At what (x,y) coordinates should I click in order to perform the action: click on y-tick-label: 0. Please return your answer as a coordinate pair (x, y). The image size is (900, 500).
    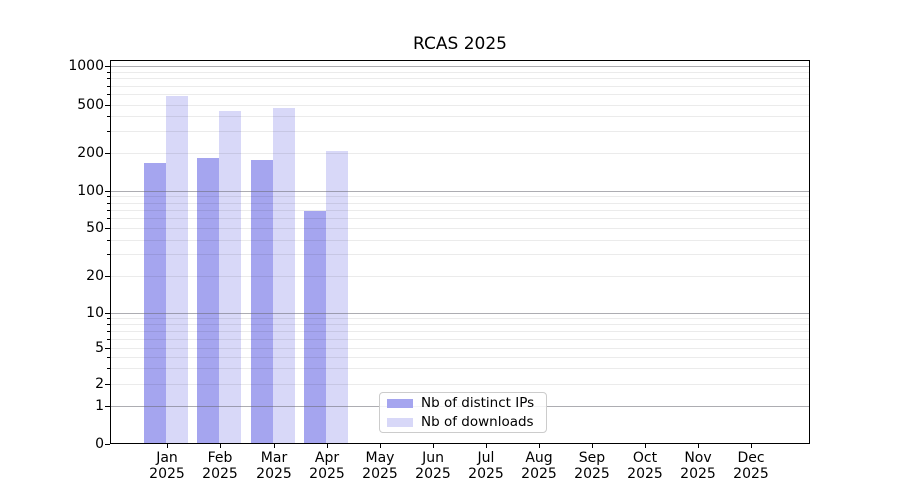
    Looking at the image, I should click on (99, 444).